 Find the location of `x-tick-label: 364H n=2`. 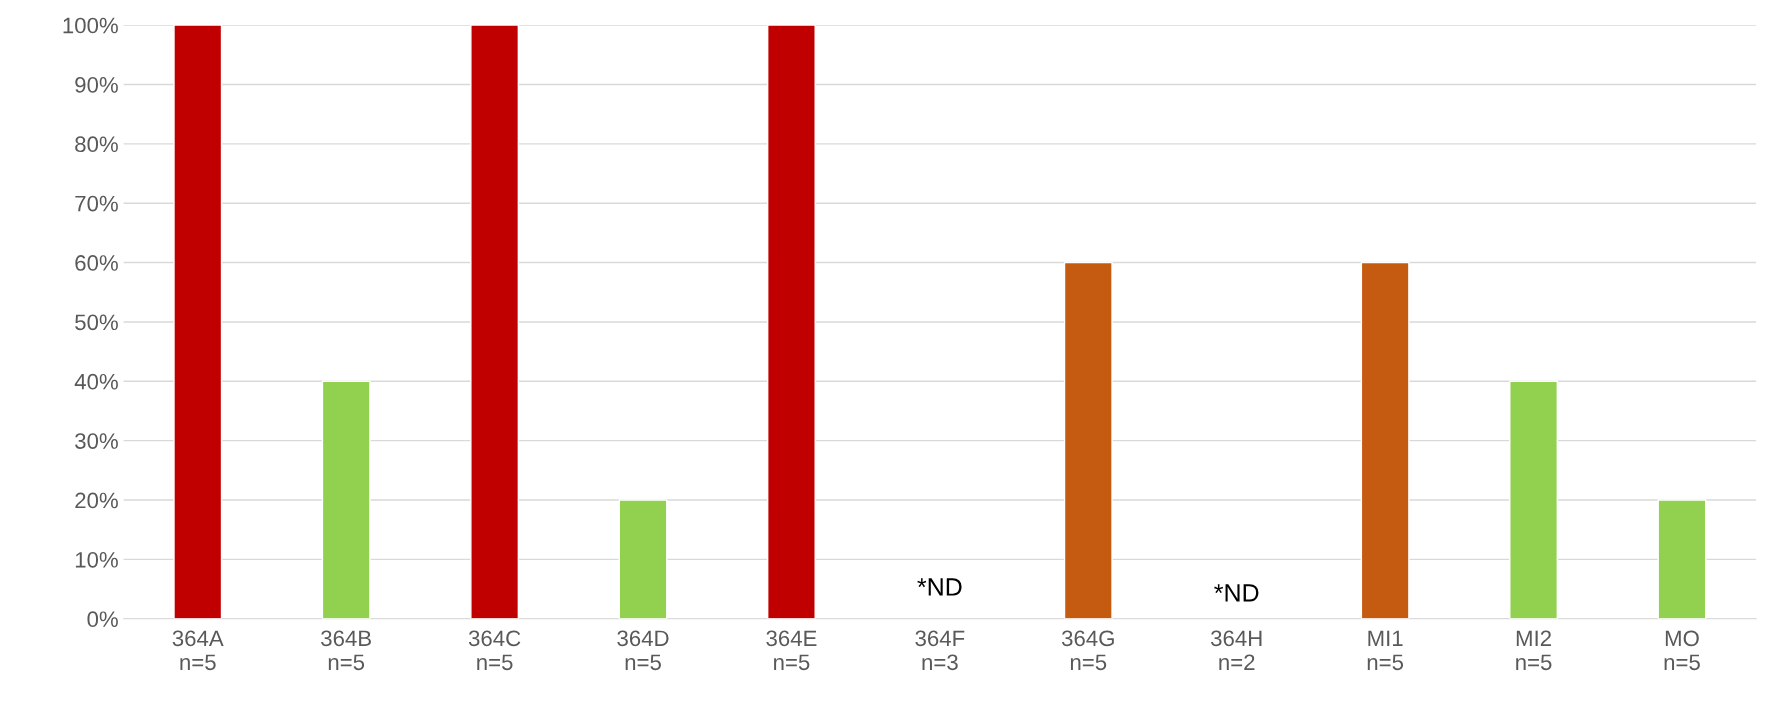

x-tick-label: 364H n=2 is located at coordinates (1236, 650).